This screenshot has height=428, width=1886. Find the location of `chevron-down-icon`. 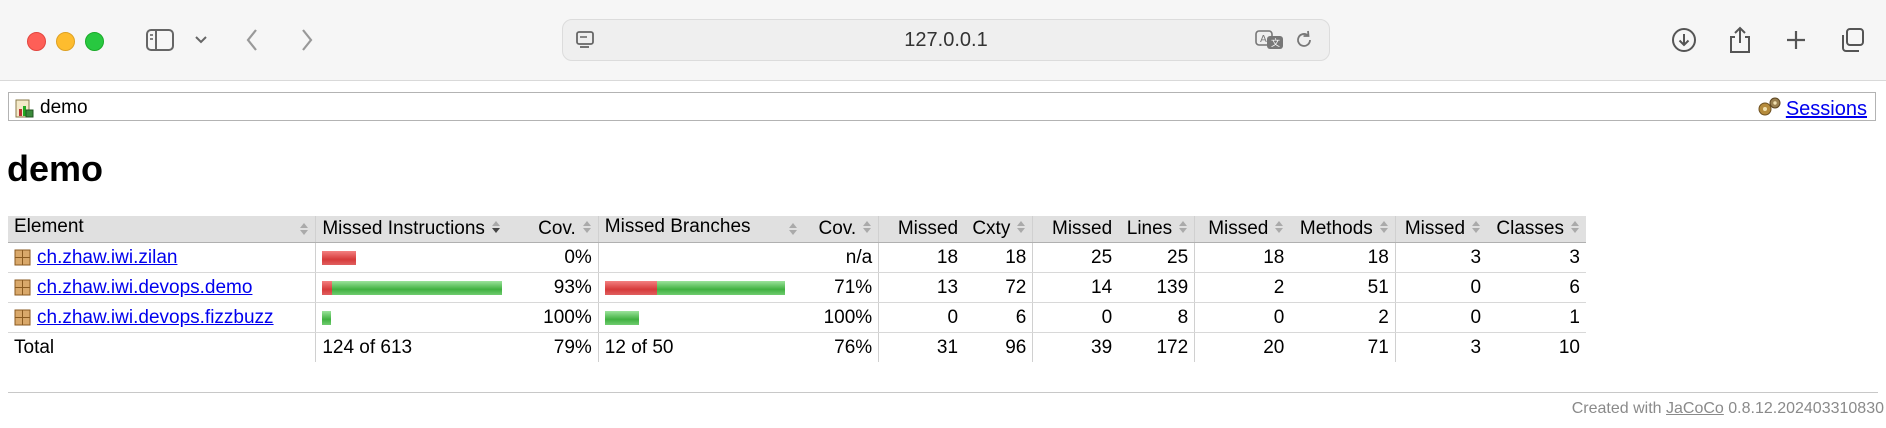

chevron-down-icon is located at coordinates (201, 40).